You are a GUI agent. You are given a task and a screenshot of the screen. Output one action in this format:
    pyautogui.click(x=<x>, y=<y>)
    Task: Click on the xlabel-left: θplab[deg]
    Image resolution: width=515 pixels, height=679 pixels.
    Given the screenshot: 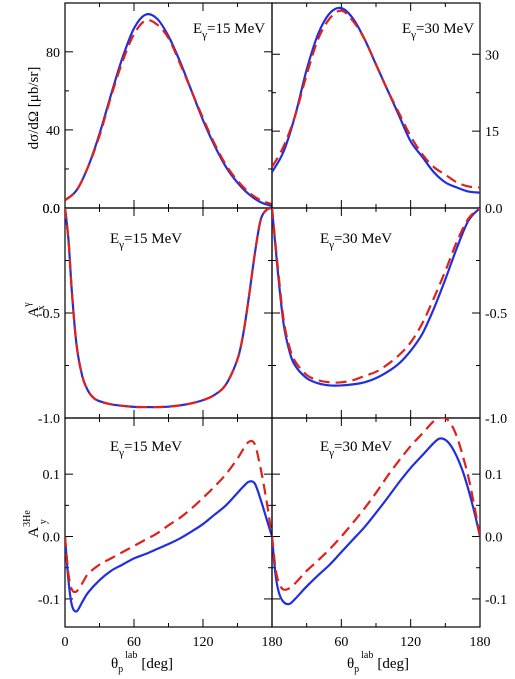 What is the action you would take?
    pyautogui.click(x=142, y=662)
    